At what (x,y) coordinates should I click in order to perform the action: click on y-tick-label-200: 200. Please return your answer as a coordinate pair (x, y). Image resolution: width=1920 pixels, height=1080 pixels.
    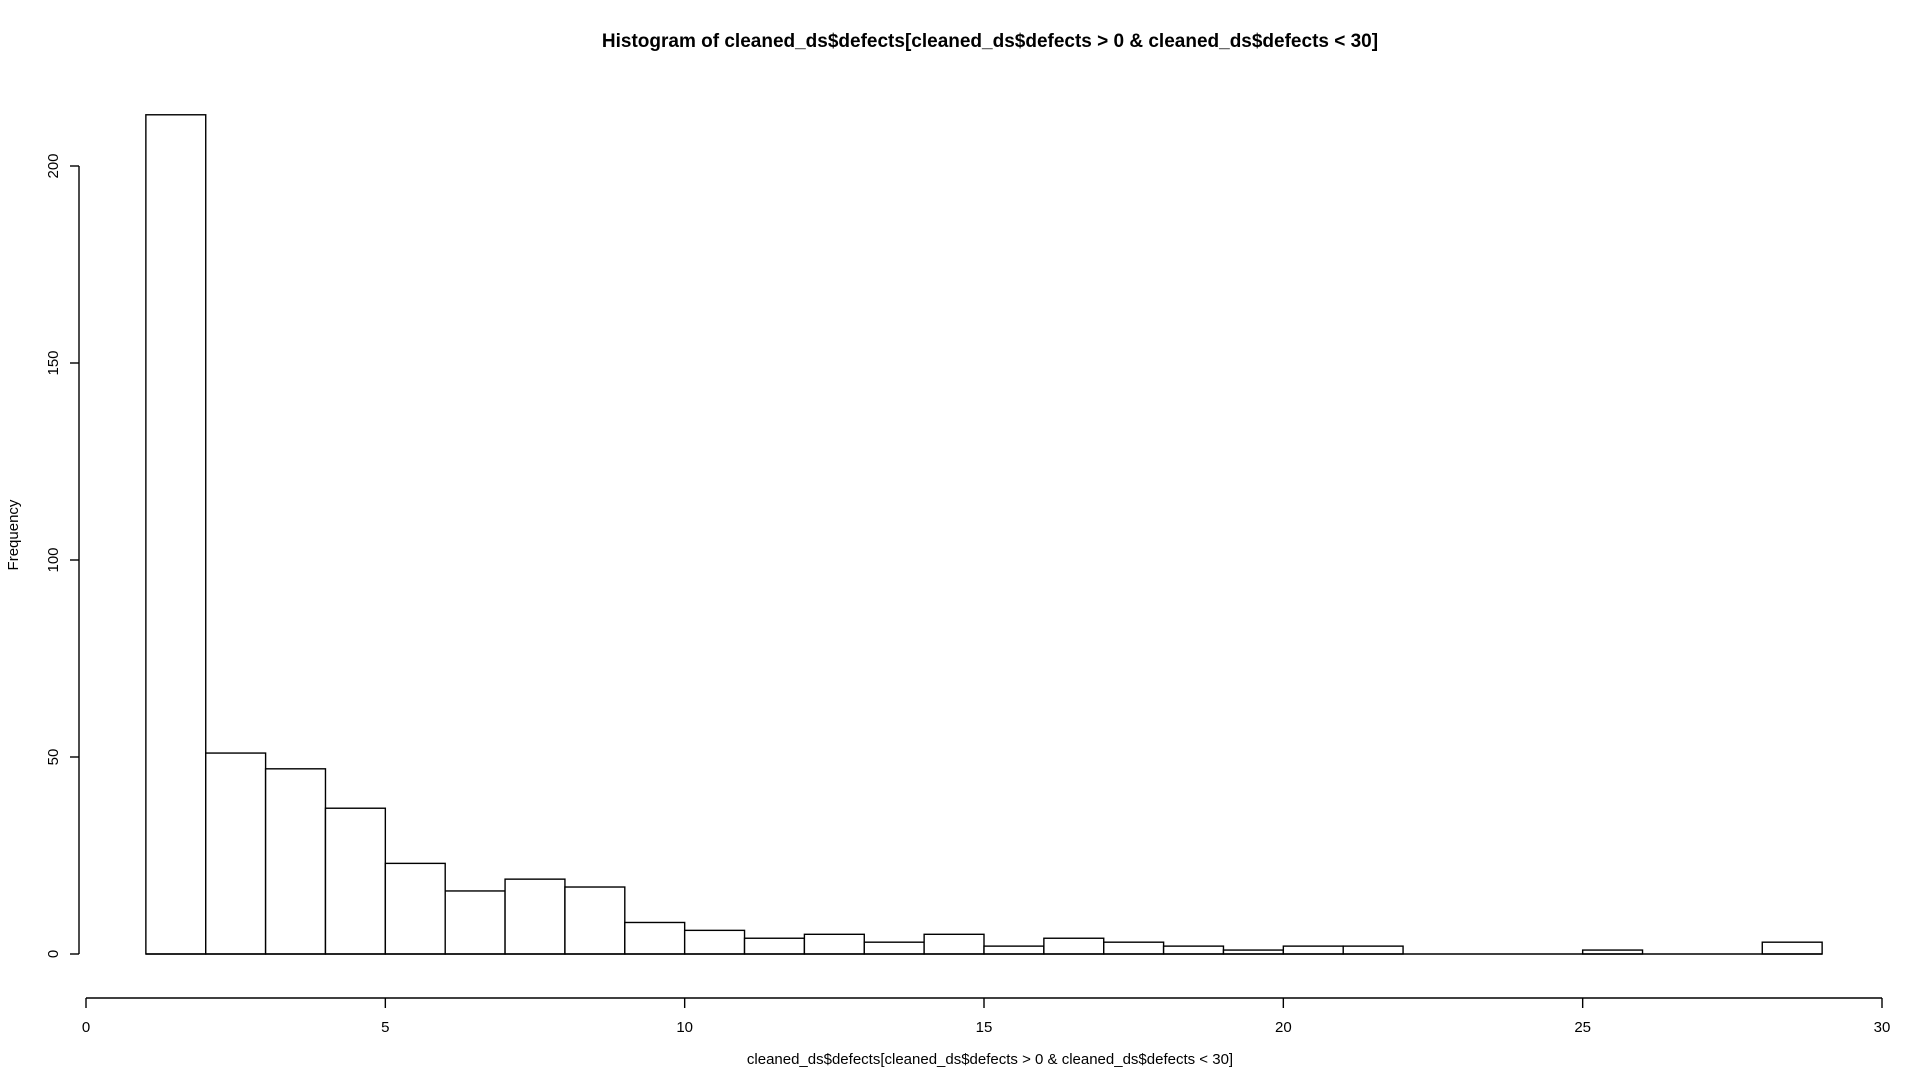
    Looking at the image, I should click on (53, 165).